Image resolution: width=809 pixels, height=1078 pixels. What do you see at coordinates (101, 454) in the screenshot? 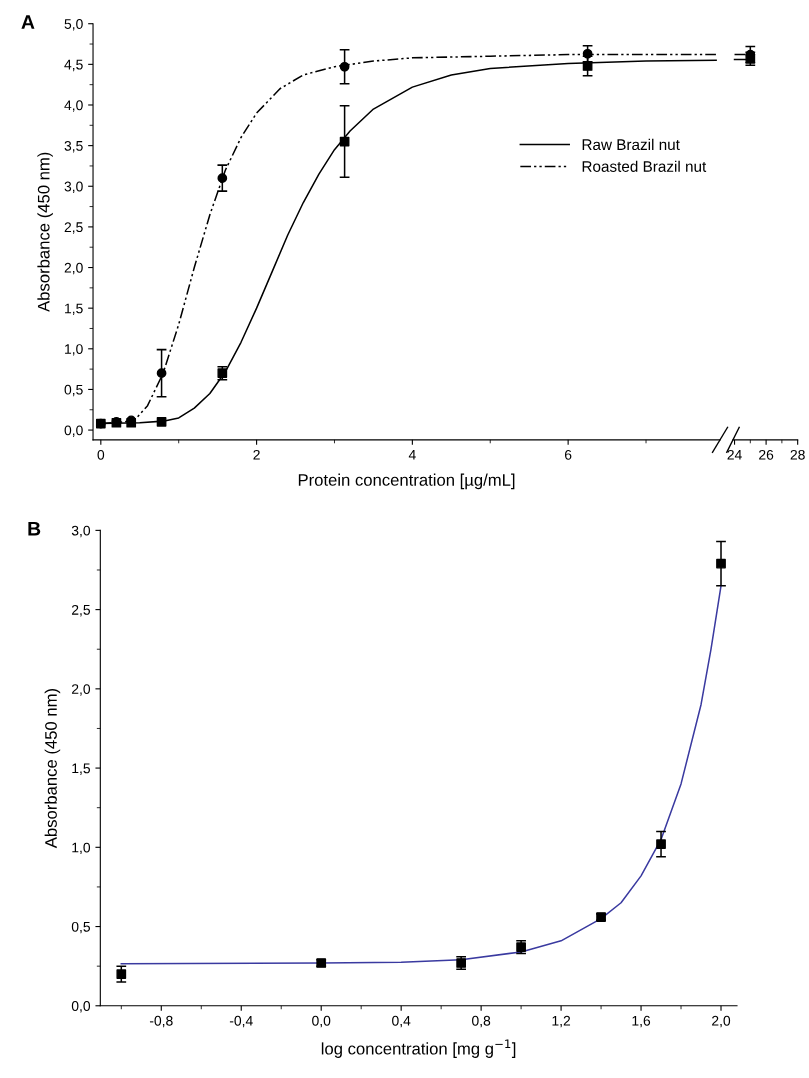
I see `x-tick-label: 0` at bounding box center [101, 454].